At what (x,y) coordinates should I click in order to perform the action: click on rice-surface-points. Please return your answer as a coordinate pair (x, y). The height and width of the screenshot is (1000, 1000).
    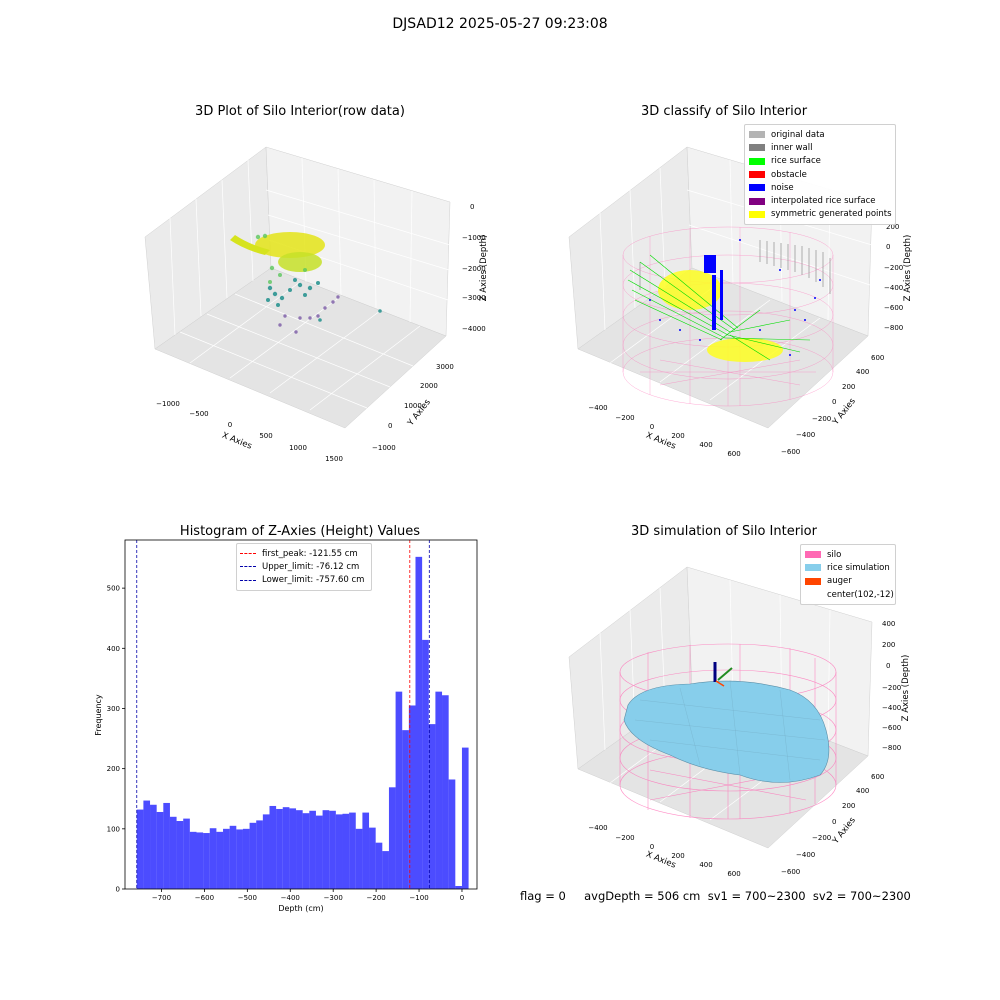
    Looking at the image, I should click on (719, 307).